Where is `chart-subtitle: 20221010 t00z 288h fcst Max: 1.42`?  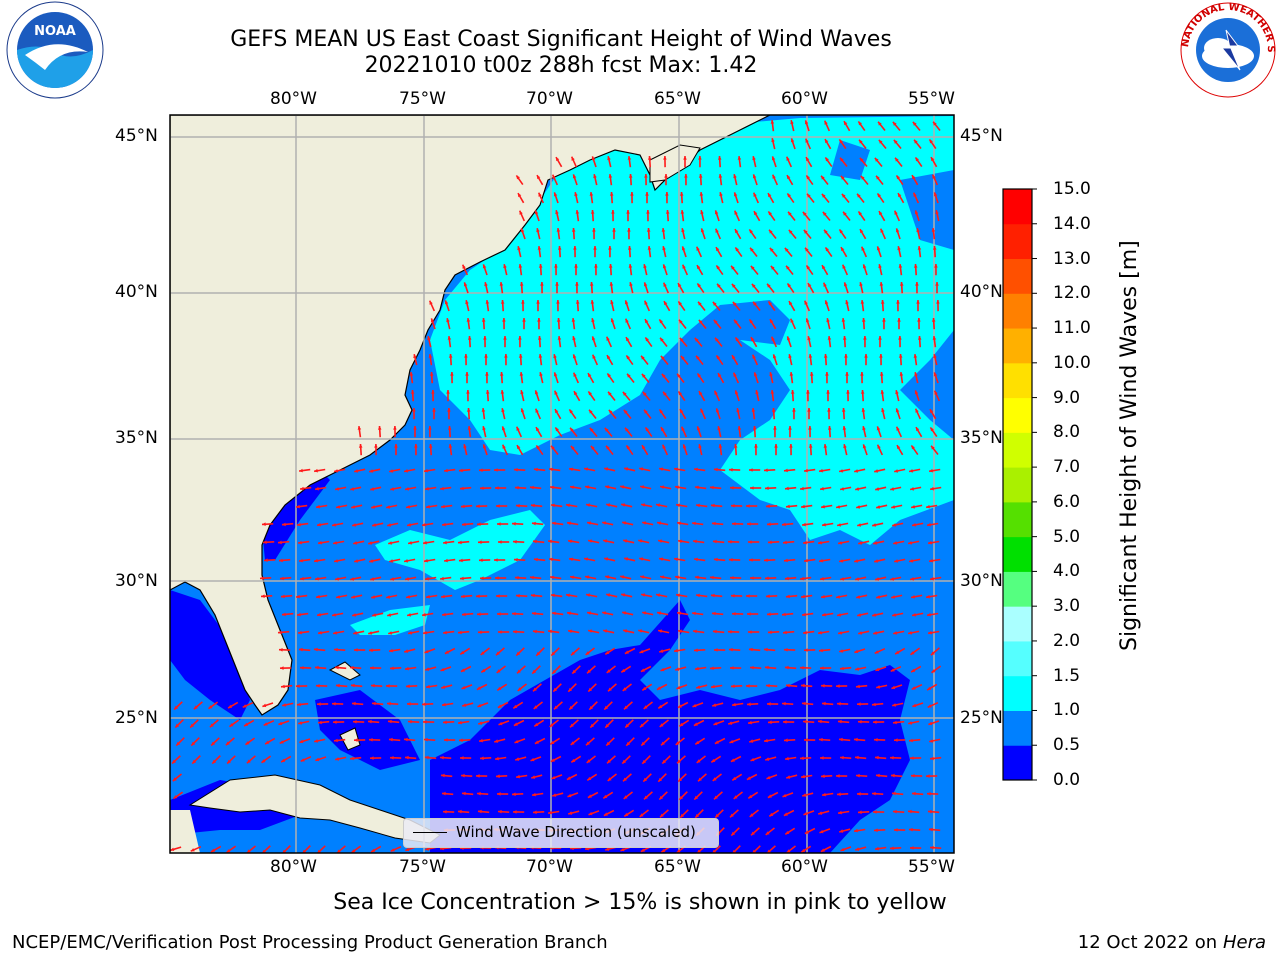
chart-subtitle: 20221010 t00z 288h fcst Max: 1.42 is located at coordinates (561, 65).